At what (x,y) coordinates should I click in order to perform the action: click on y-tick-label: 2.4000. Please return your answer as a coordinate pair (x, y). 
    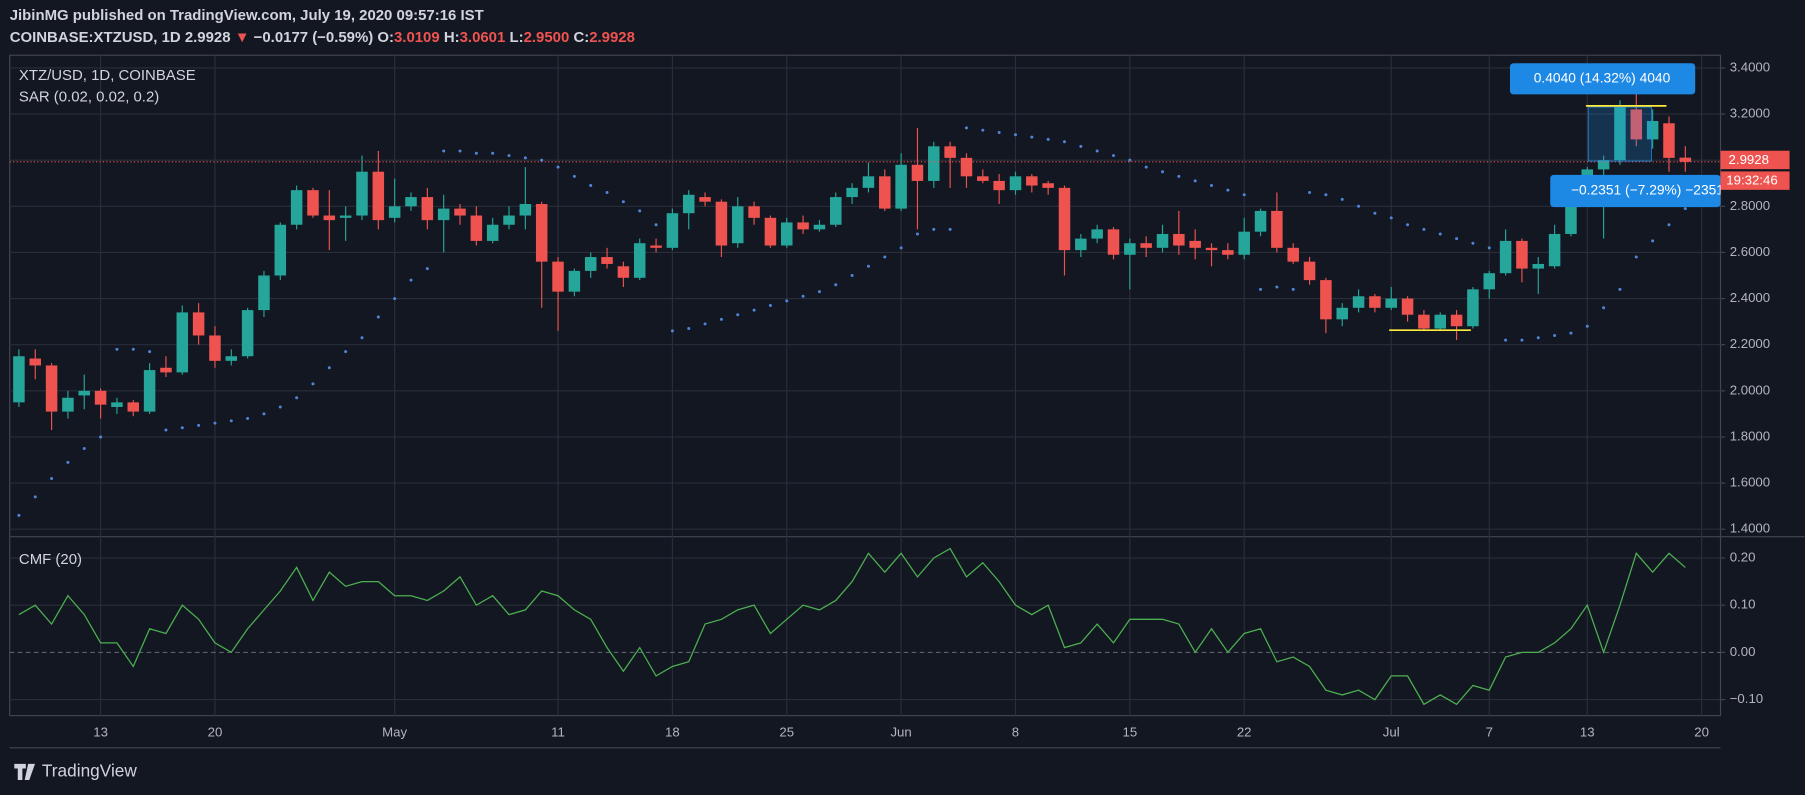
    Looking at the image, I should click on (1750, 297).